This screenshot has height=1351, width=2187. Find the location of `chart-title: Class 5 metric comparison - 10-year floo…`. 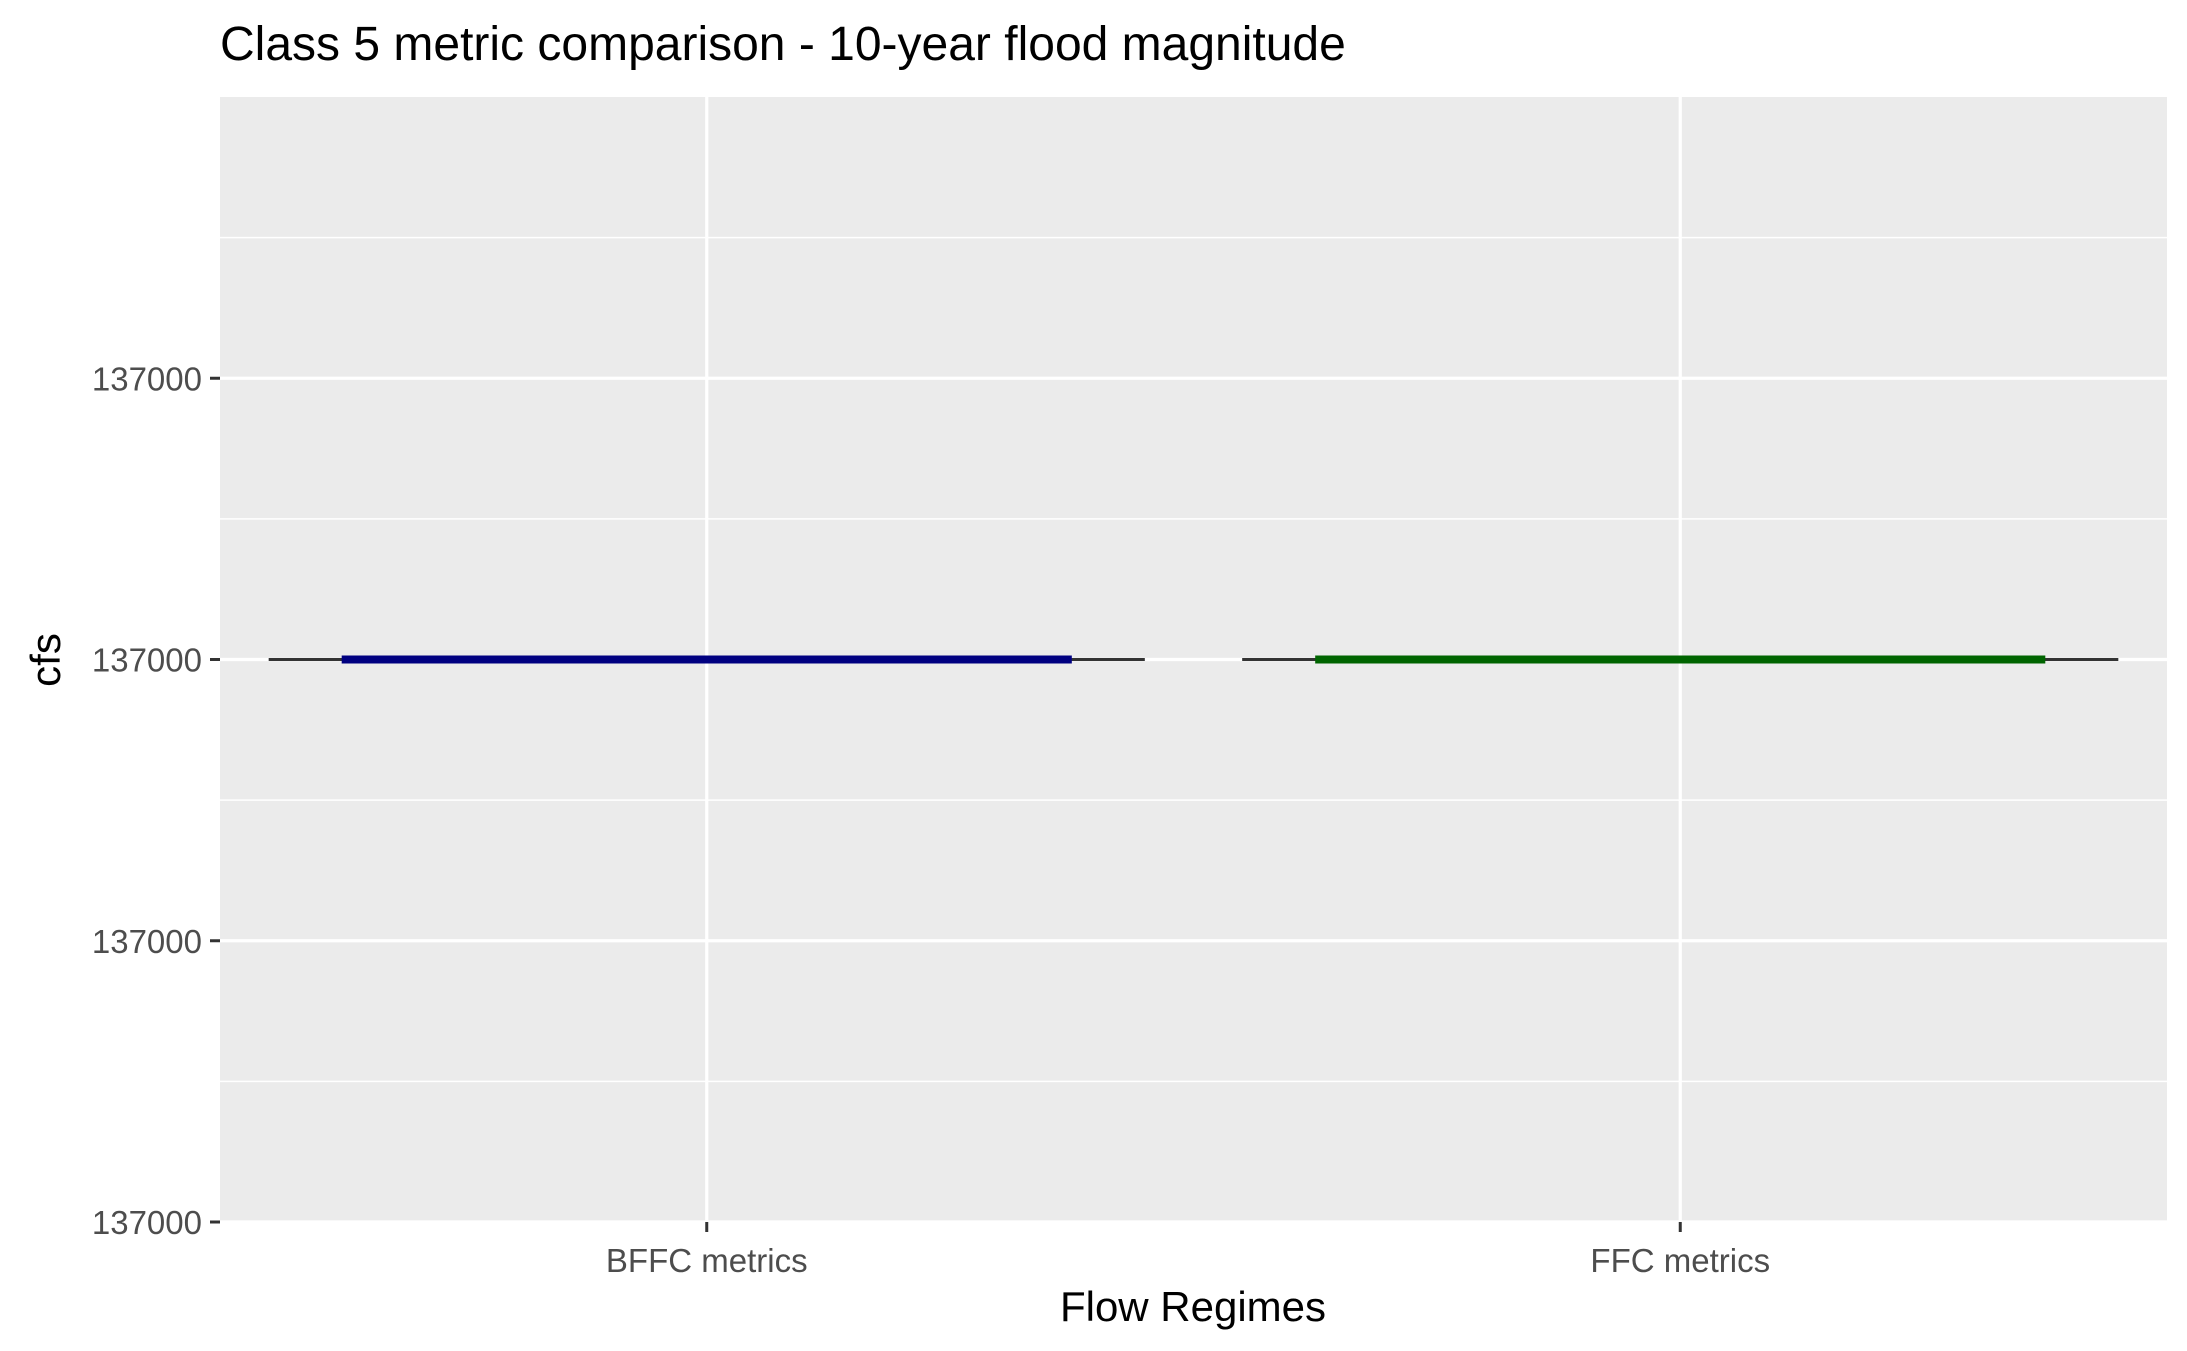

chart-title: Class 5 metric comparison - 10-year floo… is located at coordinates (783, 44).